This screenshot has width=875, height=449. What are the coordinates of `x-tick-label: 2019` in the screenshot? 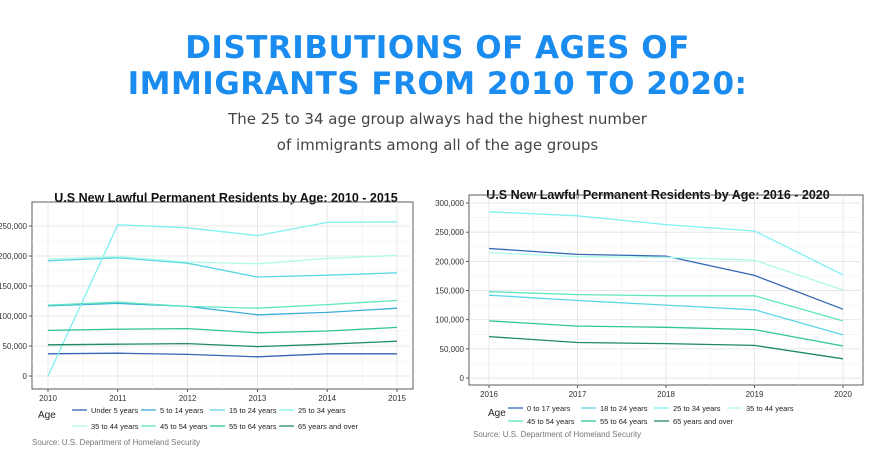 It's located at (755, 394).